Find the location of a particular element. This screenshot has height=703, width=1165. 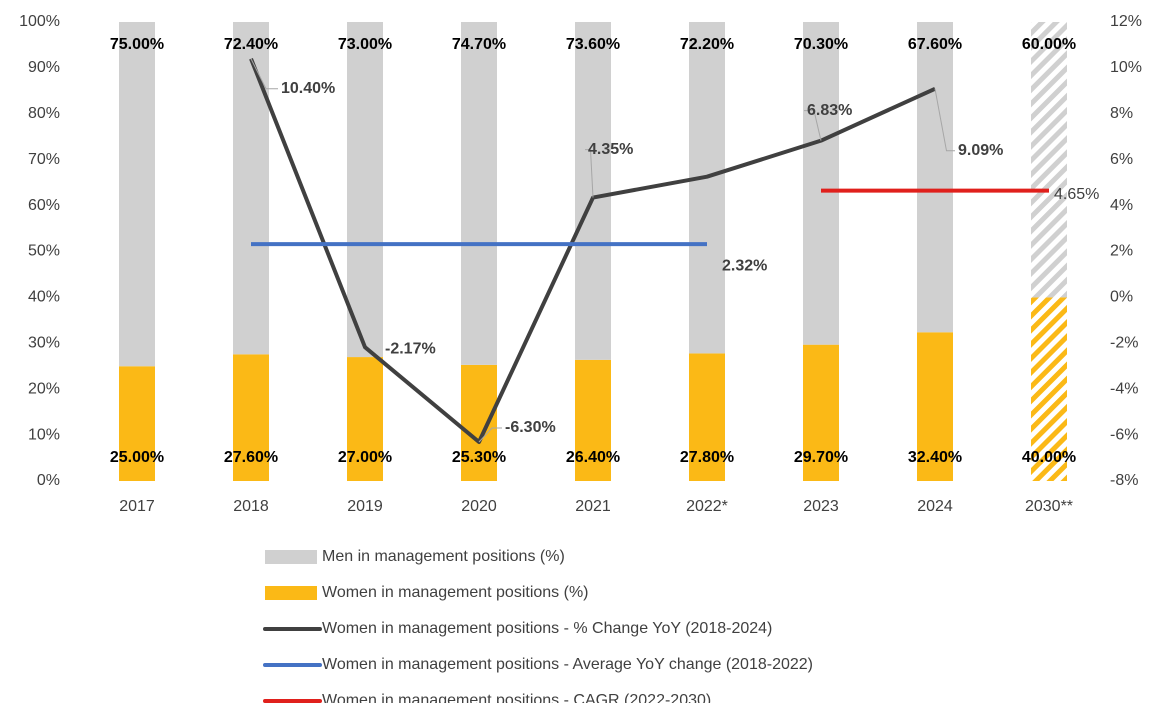

y-tick-label: 60% is located at coordinates (44, 205).